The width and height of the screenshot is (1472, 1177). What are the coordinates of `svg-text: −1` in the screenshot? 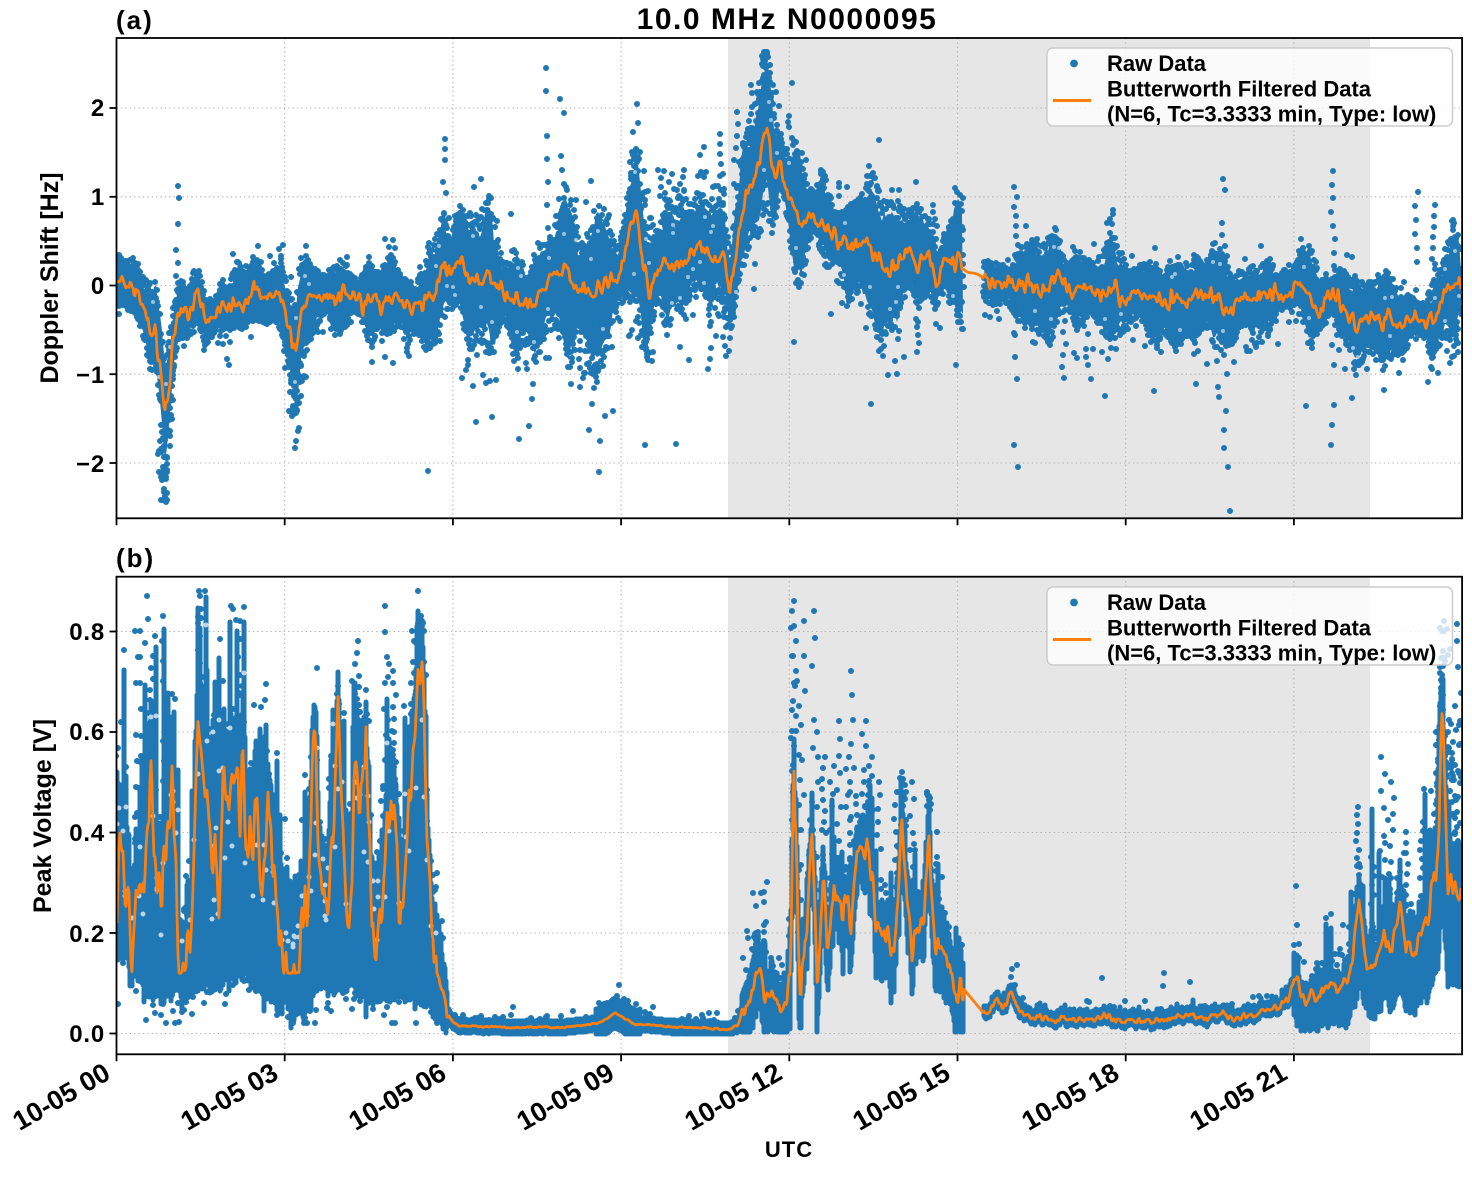 It's located at (90, 375).